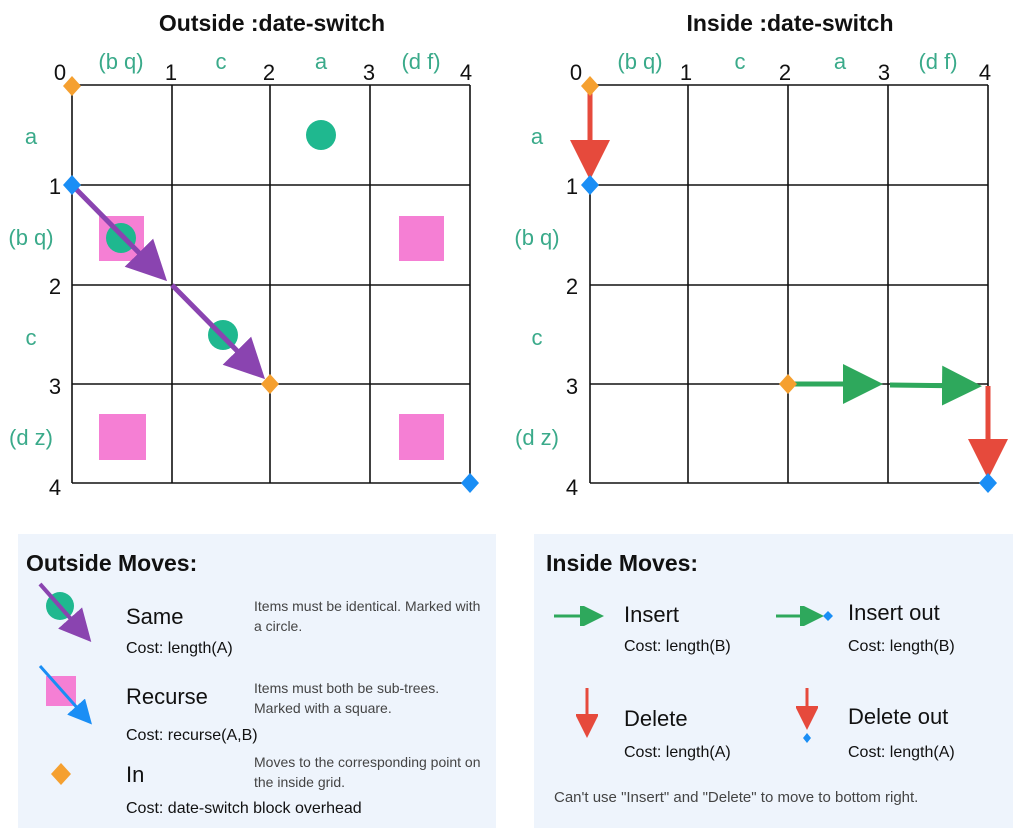 The width and height of the screenshot is (1016, 832). What do you see at coordinates (112, 563) in the screenshot?
I see `outside-moves-heading: Outside Moves:` at bounding box center [112, 563].